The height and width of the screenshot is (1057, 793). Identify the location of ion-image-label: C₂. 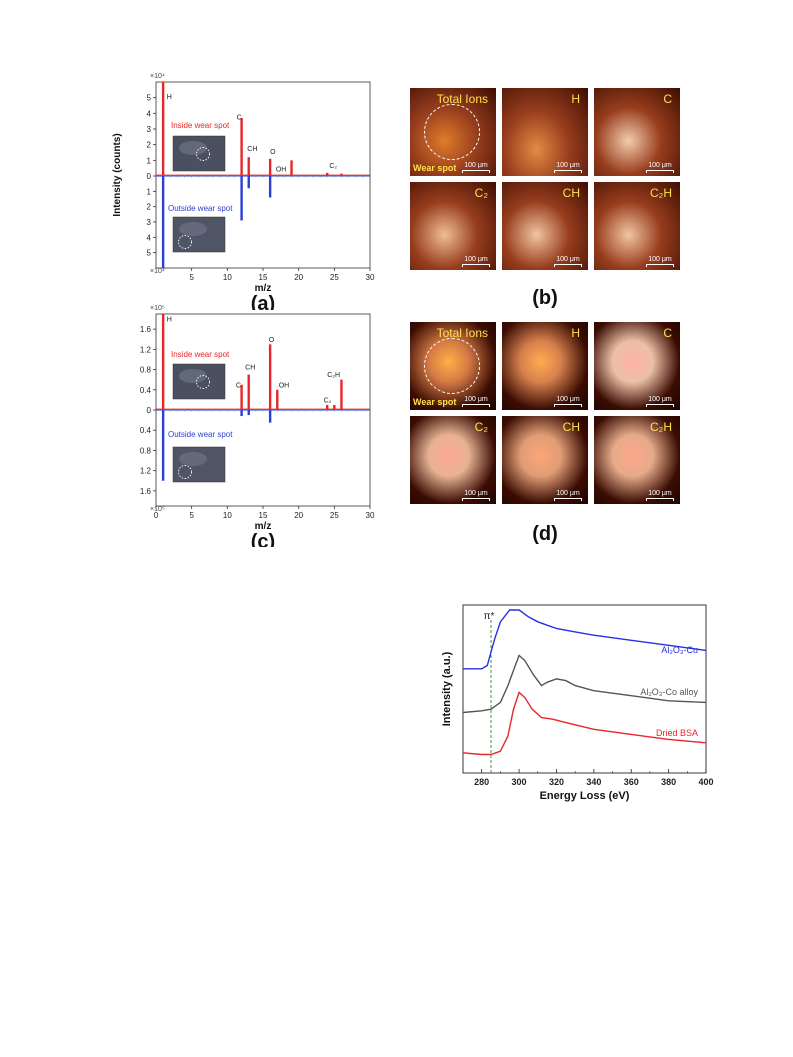
(481, 427).